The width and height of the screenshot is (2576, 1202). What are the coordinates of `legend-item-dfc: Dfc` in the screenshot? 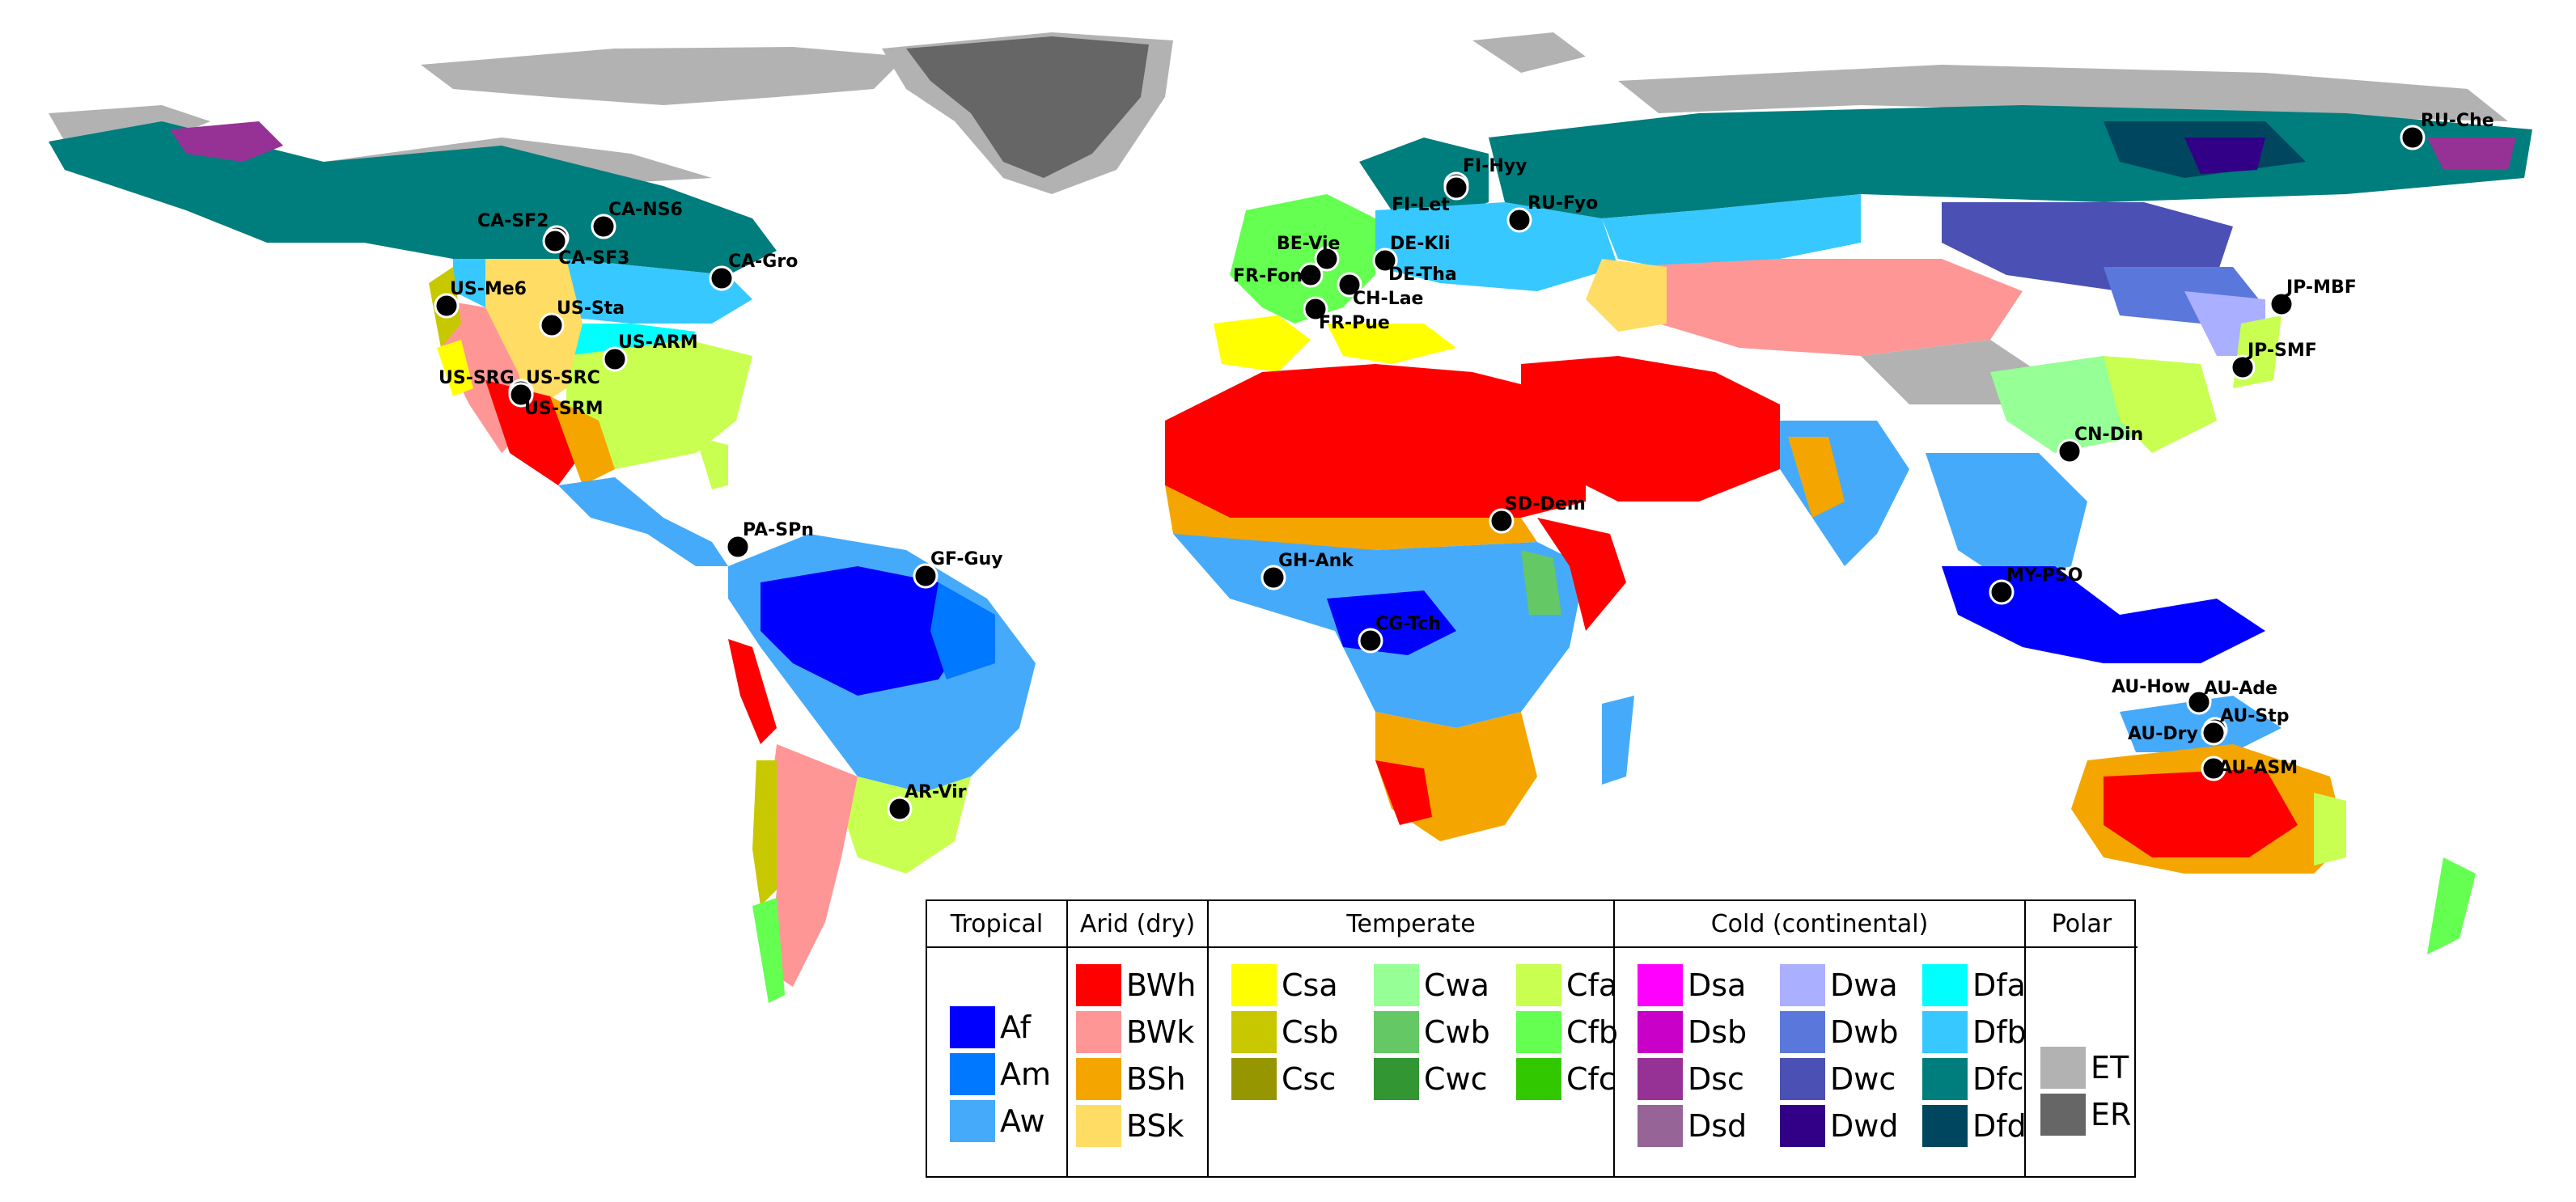 It's located at (1973, 1079).